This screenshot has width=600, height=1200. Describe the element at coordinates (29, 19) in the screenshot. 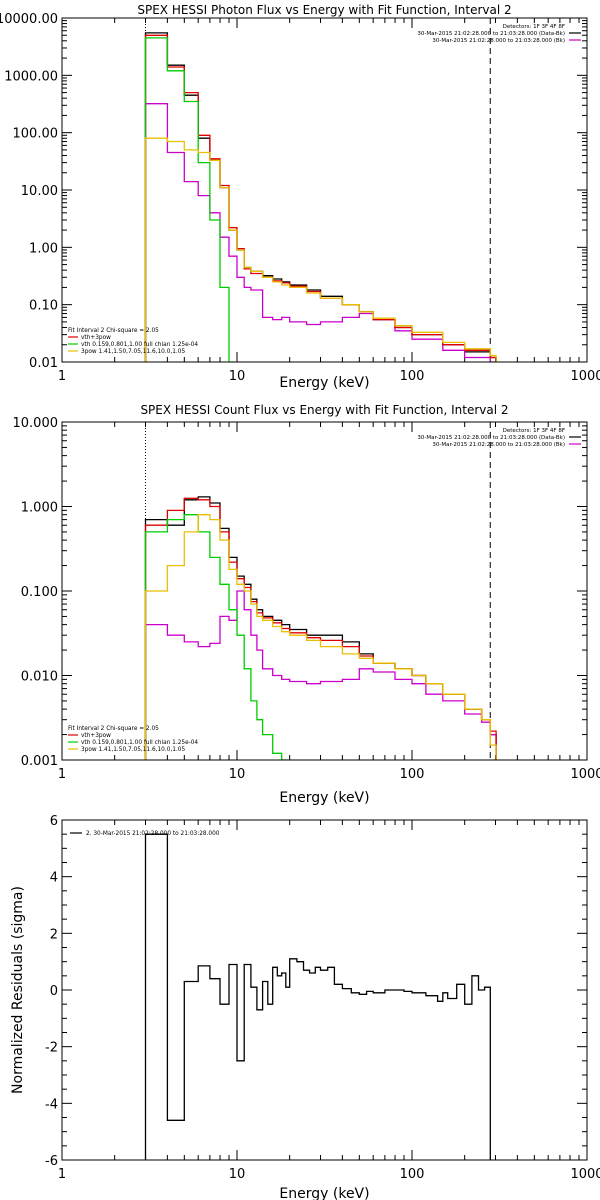

I see `y-tick-label: 10000.00` at that location.